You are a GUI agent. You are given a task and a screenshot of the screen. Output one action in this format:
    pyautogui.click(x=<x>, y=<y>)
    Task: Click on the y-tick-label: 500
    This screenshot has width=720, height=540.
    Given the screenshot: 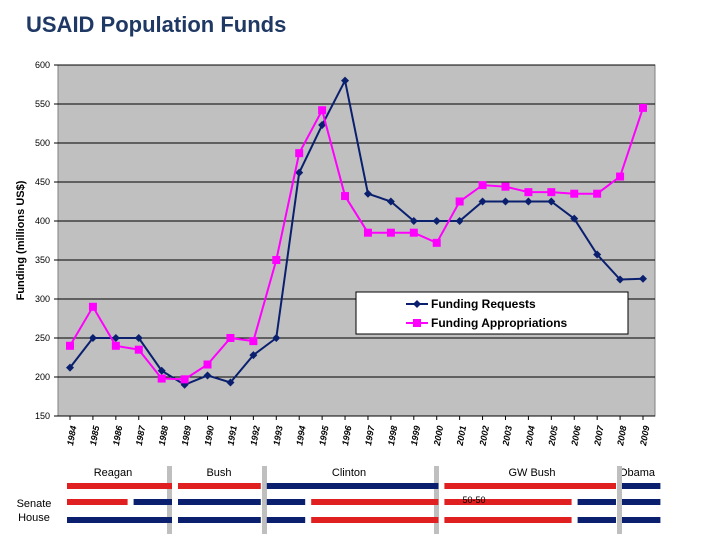 What is the action you would take?
    pyautogui.click(x=42, y=143)
    